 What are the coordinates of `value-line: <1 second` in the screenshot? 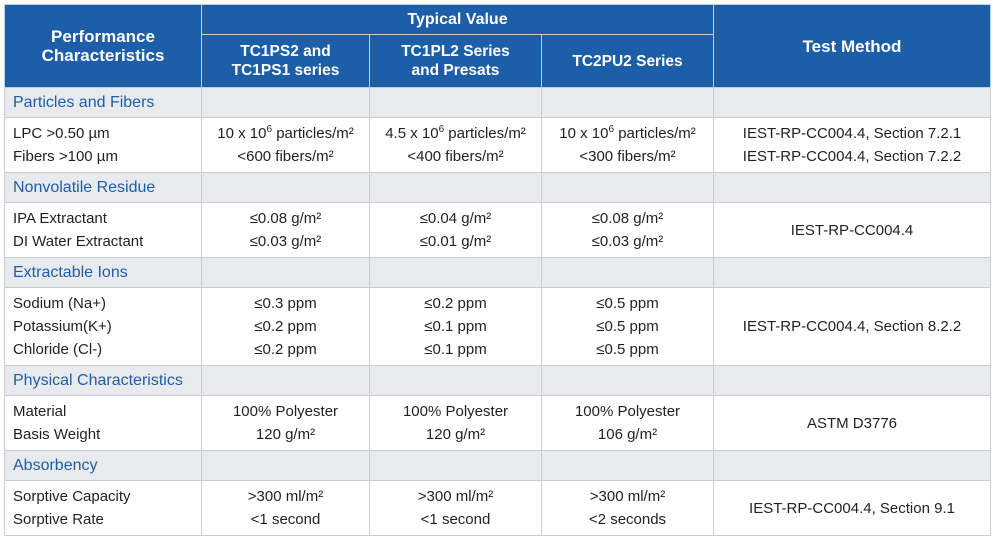 It's located at (285, 519).